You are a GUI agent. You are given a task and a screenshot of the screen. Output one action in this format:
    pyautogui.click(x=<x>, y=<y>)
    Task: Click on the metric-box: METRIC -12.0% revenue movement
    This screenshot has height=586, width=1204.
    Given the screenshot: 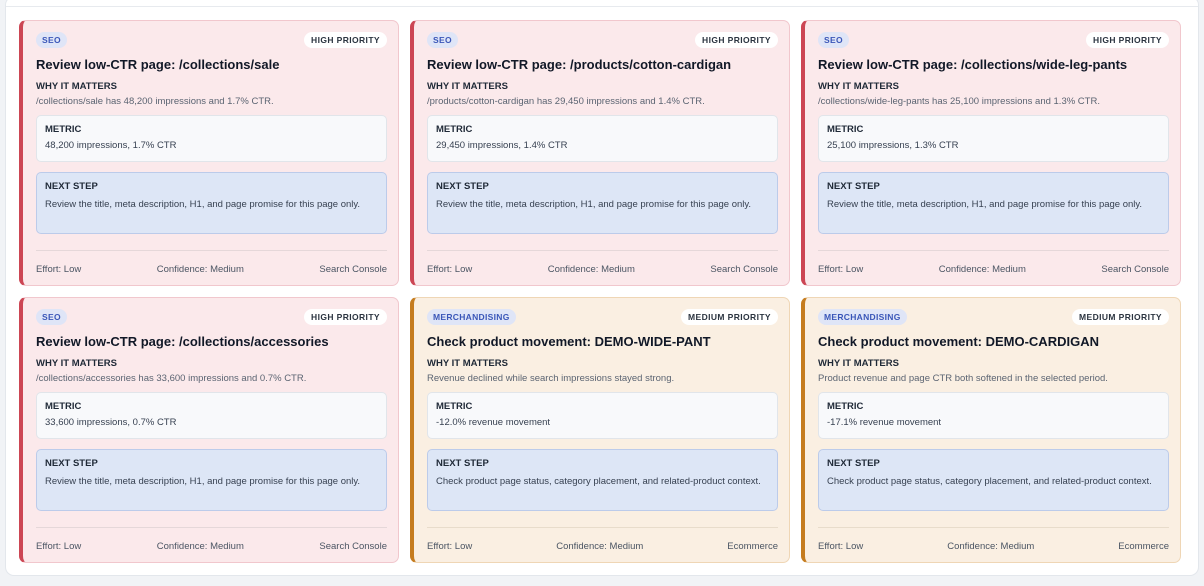 What is the action you would take?
    pyautogui.click(x=602, y=415)
    